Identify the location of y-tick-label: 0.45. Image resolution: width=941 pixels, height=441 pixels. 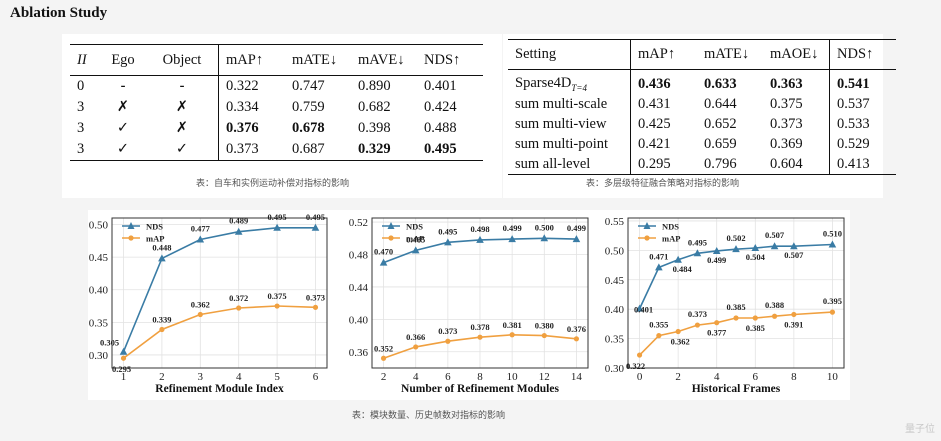
(615, 281).